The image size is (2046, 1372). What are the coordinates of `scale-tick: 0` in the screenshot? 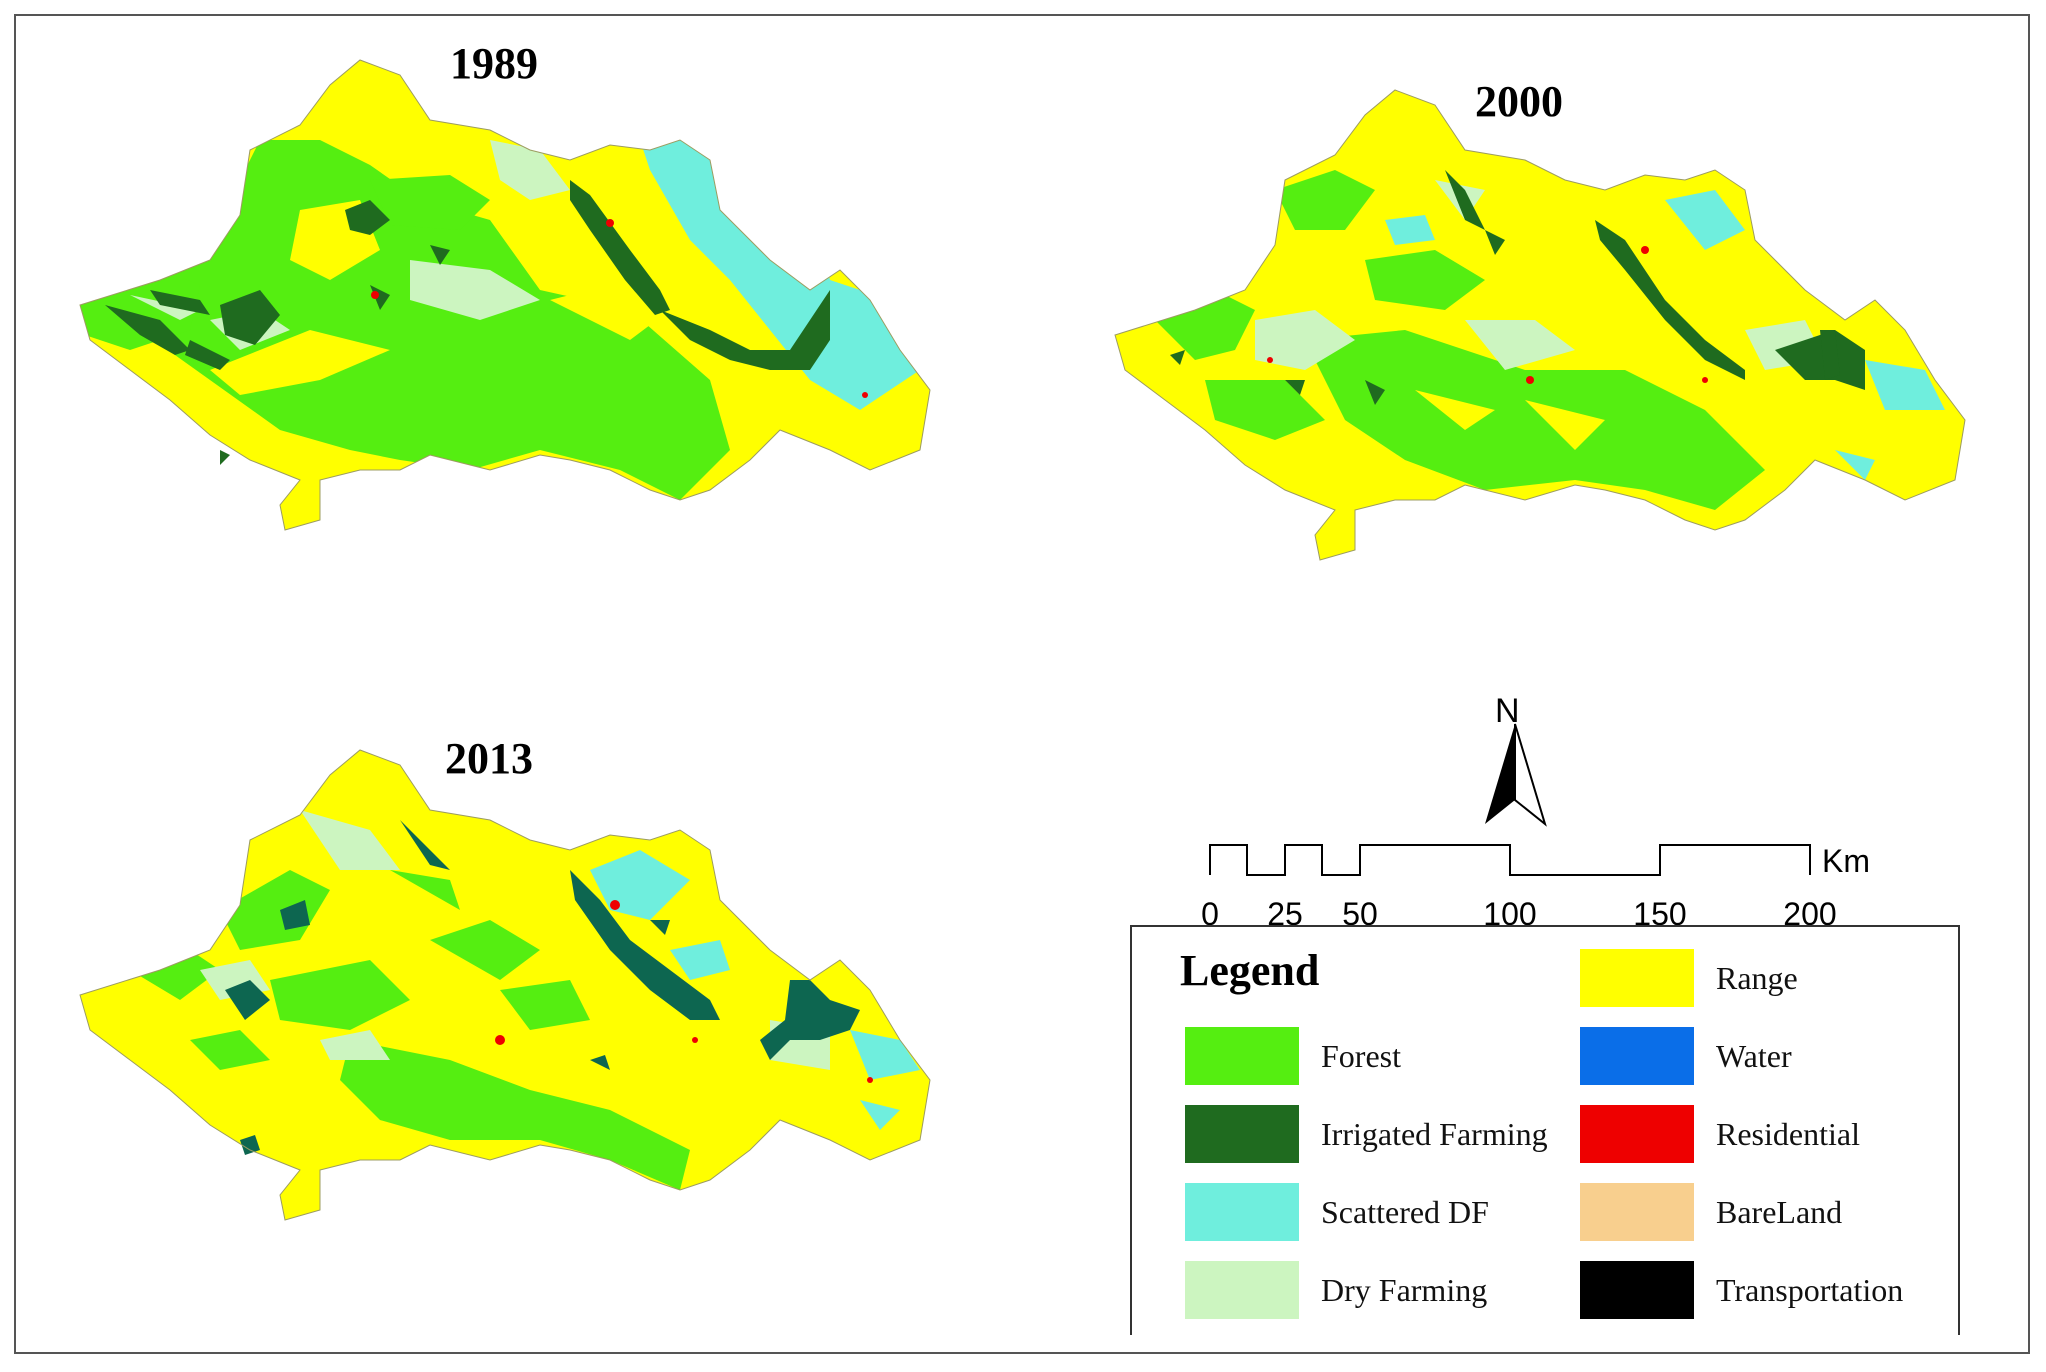 It's located at (1210, 914).